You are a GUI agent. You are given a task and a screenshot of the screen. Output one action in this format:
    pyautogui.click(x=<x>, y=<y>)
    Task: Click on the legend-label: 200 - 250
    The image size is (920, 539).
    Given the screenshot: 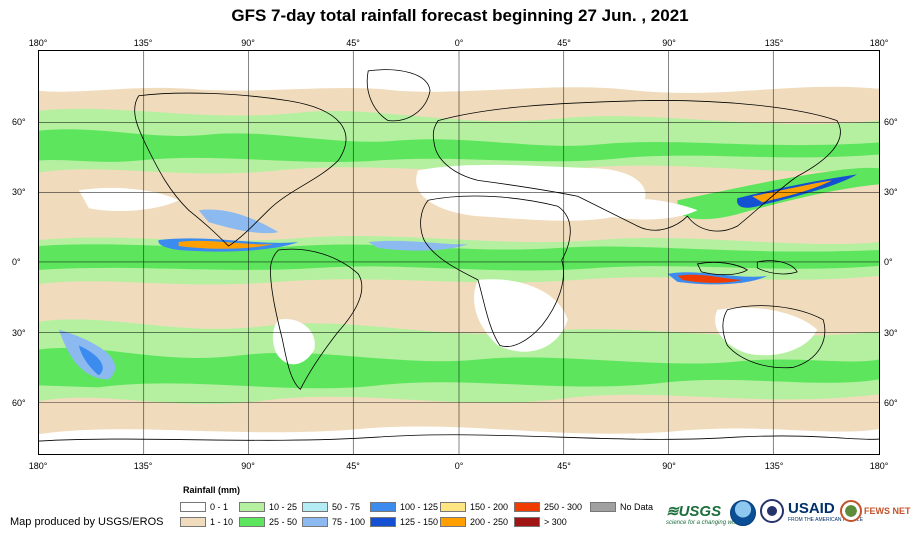 What is the action you would take?
    pyautogui.click(x=489, y=522)
    